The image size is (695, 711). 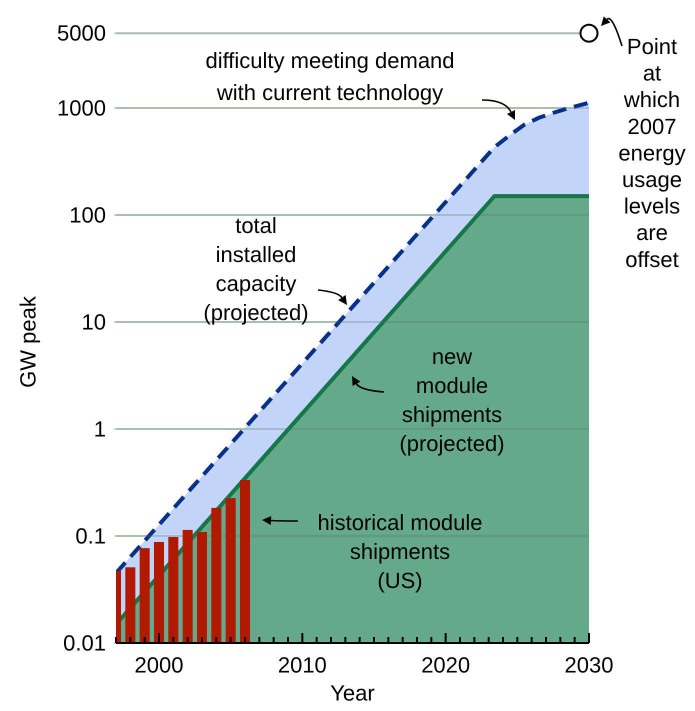 I want to click on y-tick-label: 1000, so click(x=81, y=108).